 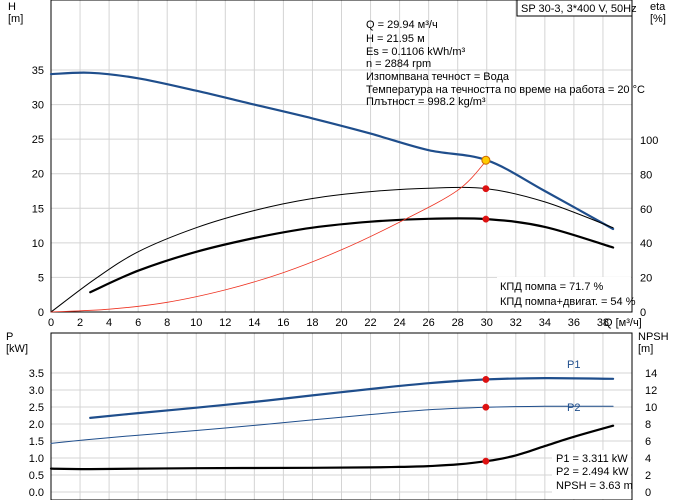 What do you see at coordinates (648, 476) in the screenshot?
I see `bottom-y-right-tick-label: 2` at bounding box center [648, 476].